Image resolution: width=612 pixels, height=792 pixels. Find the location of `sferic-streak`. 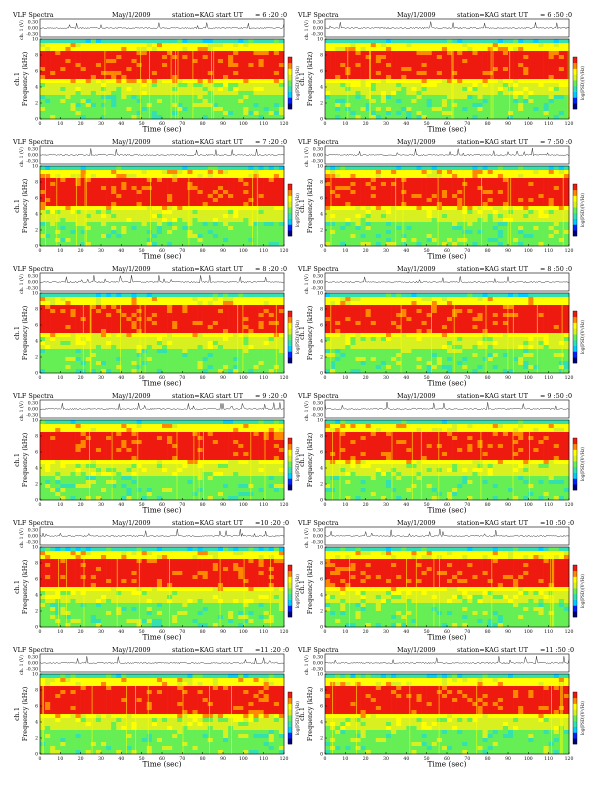

sferic-streak is located at coordinates (511, 210).